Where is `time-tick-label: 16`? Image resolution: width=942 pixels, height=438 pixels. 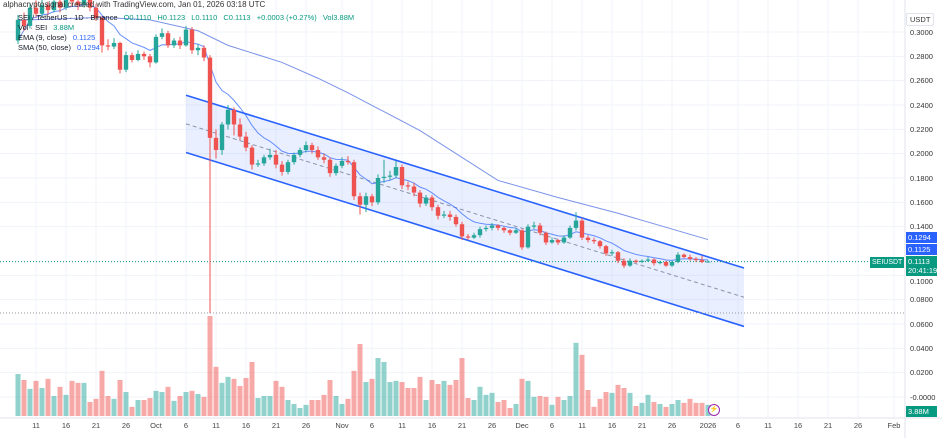
time-tick-label: 16 is located at coordinates (798, 425).